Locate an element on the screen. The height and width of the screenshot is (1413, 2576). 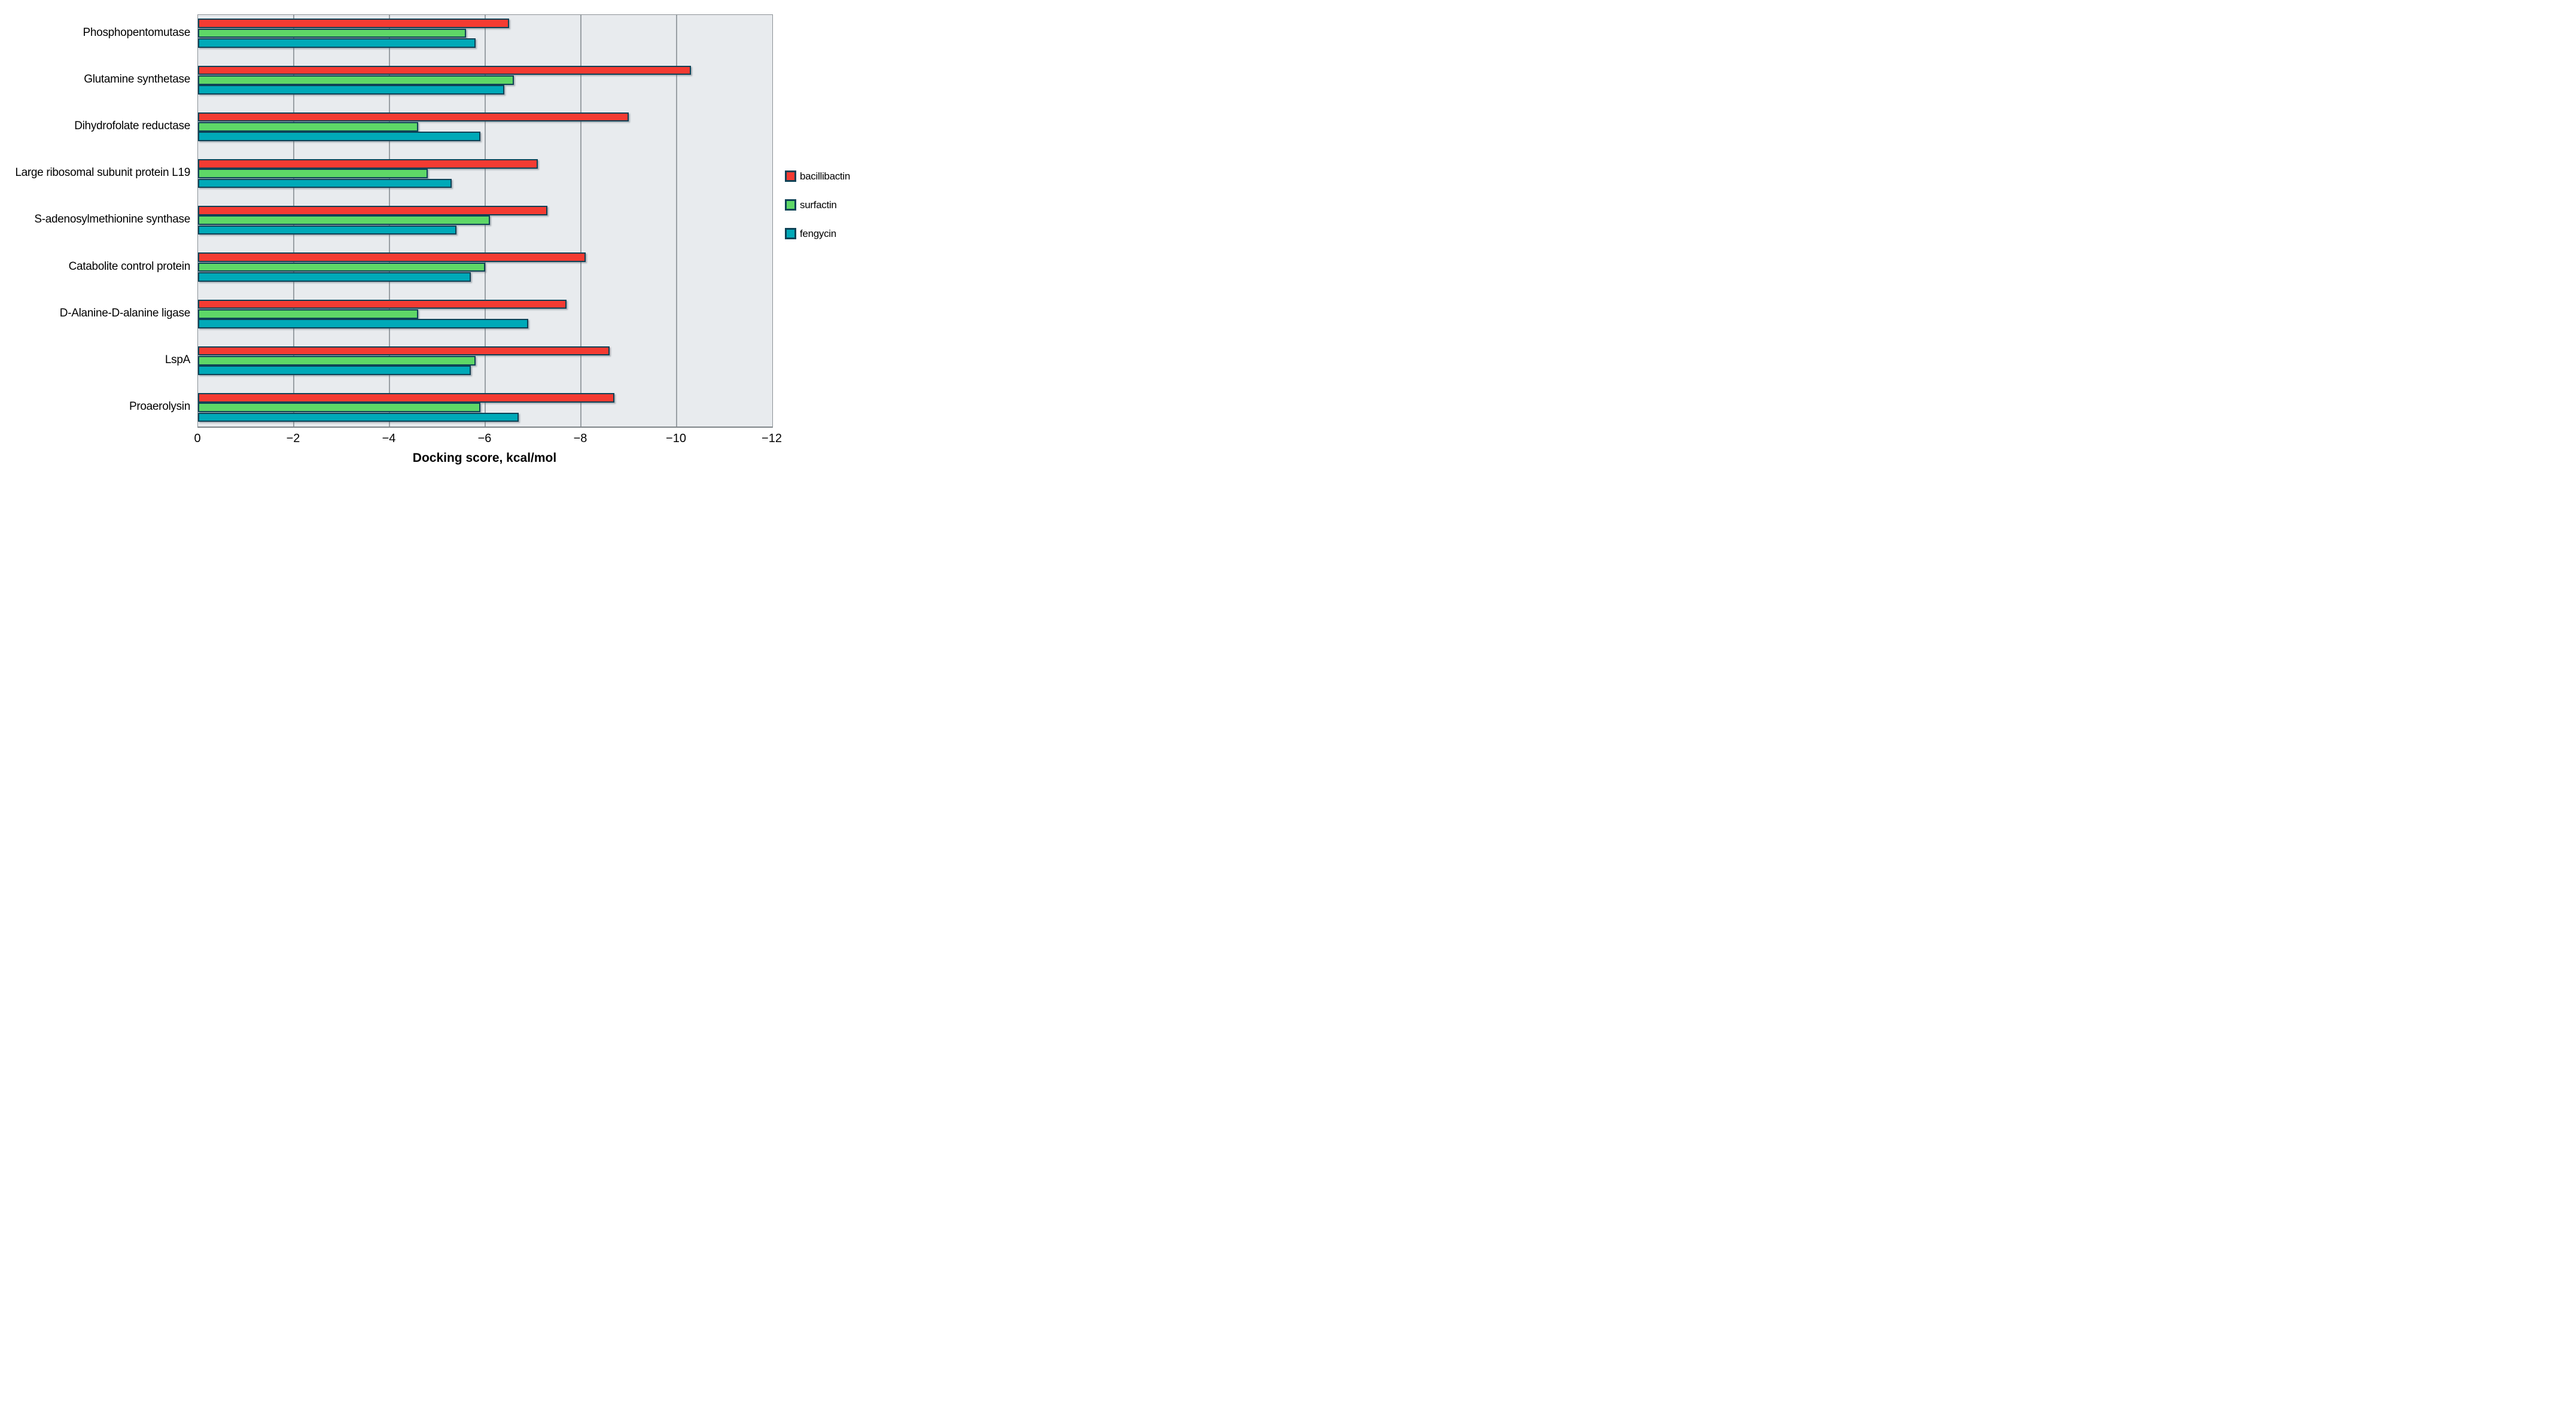
x-tick-label: −6 is located at coordinates (484, 438).